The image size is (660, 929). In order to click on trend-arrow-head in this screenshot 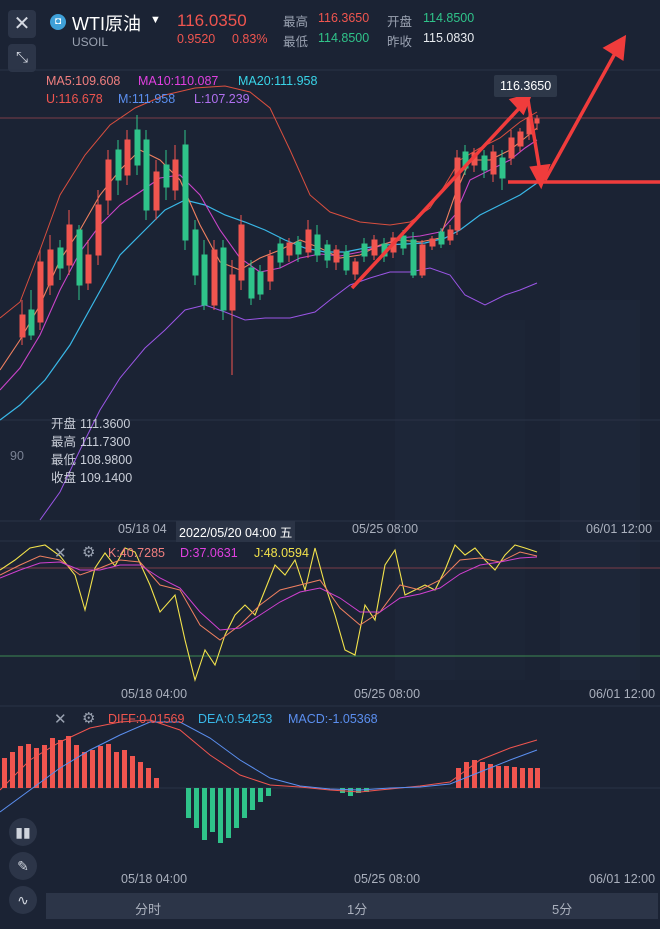, I will do `click(520, 104)`.